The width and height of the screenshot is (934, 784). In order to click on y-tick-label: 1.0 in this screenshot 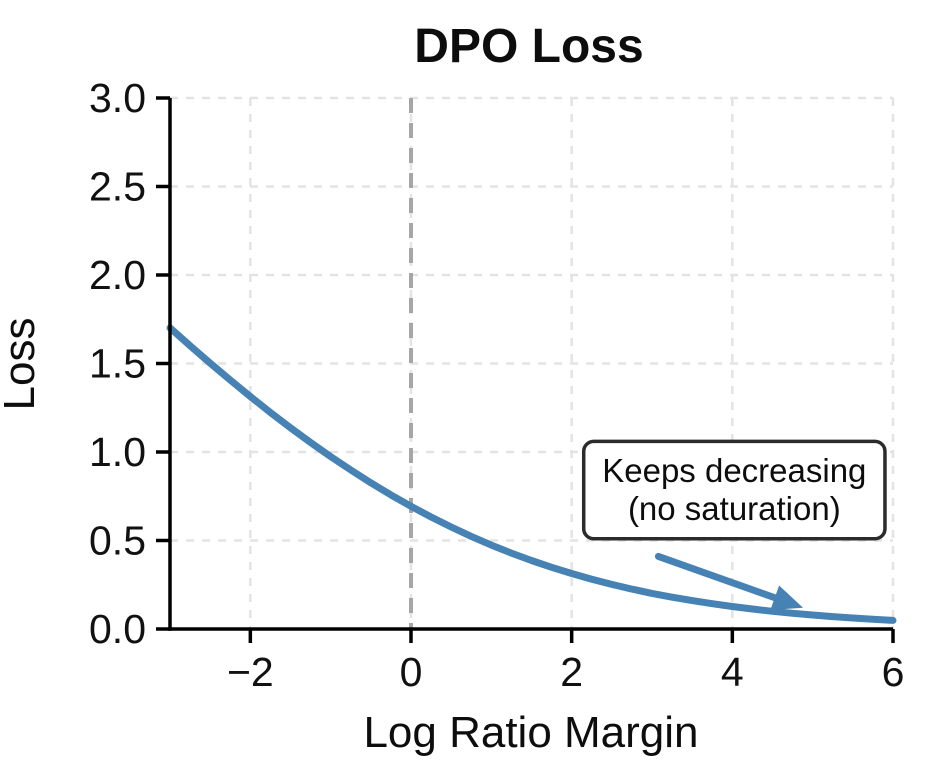, I will do `click(117, 452)`.